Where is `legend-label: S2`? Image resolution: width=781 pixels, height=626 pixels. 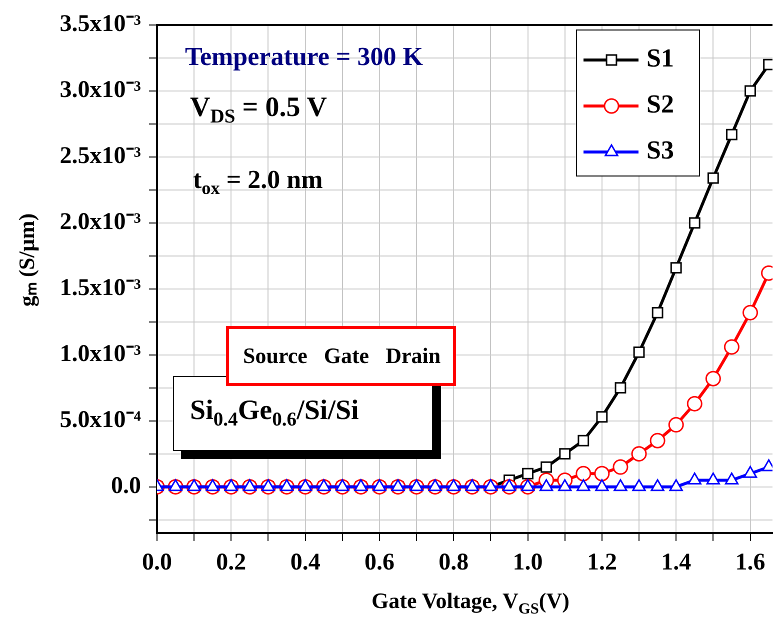
legend-label: S2 is located at coordinates (660, 104).